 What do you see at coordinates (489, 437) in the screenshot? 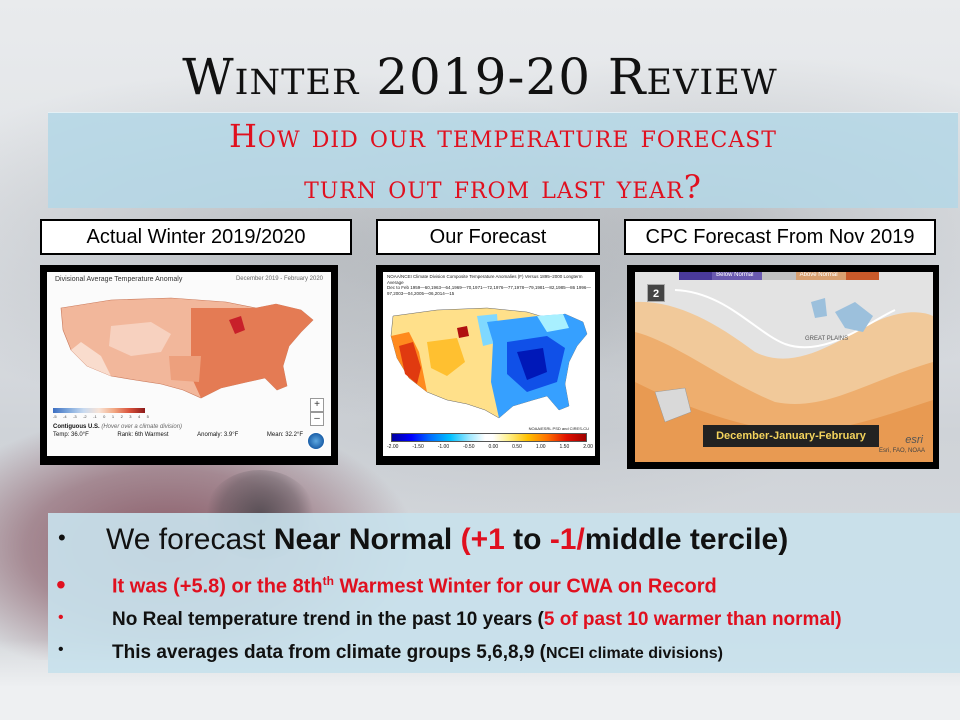
I see `forecast-color-scale` at bounding box center [489, 437].